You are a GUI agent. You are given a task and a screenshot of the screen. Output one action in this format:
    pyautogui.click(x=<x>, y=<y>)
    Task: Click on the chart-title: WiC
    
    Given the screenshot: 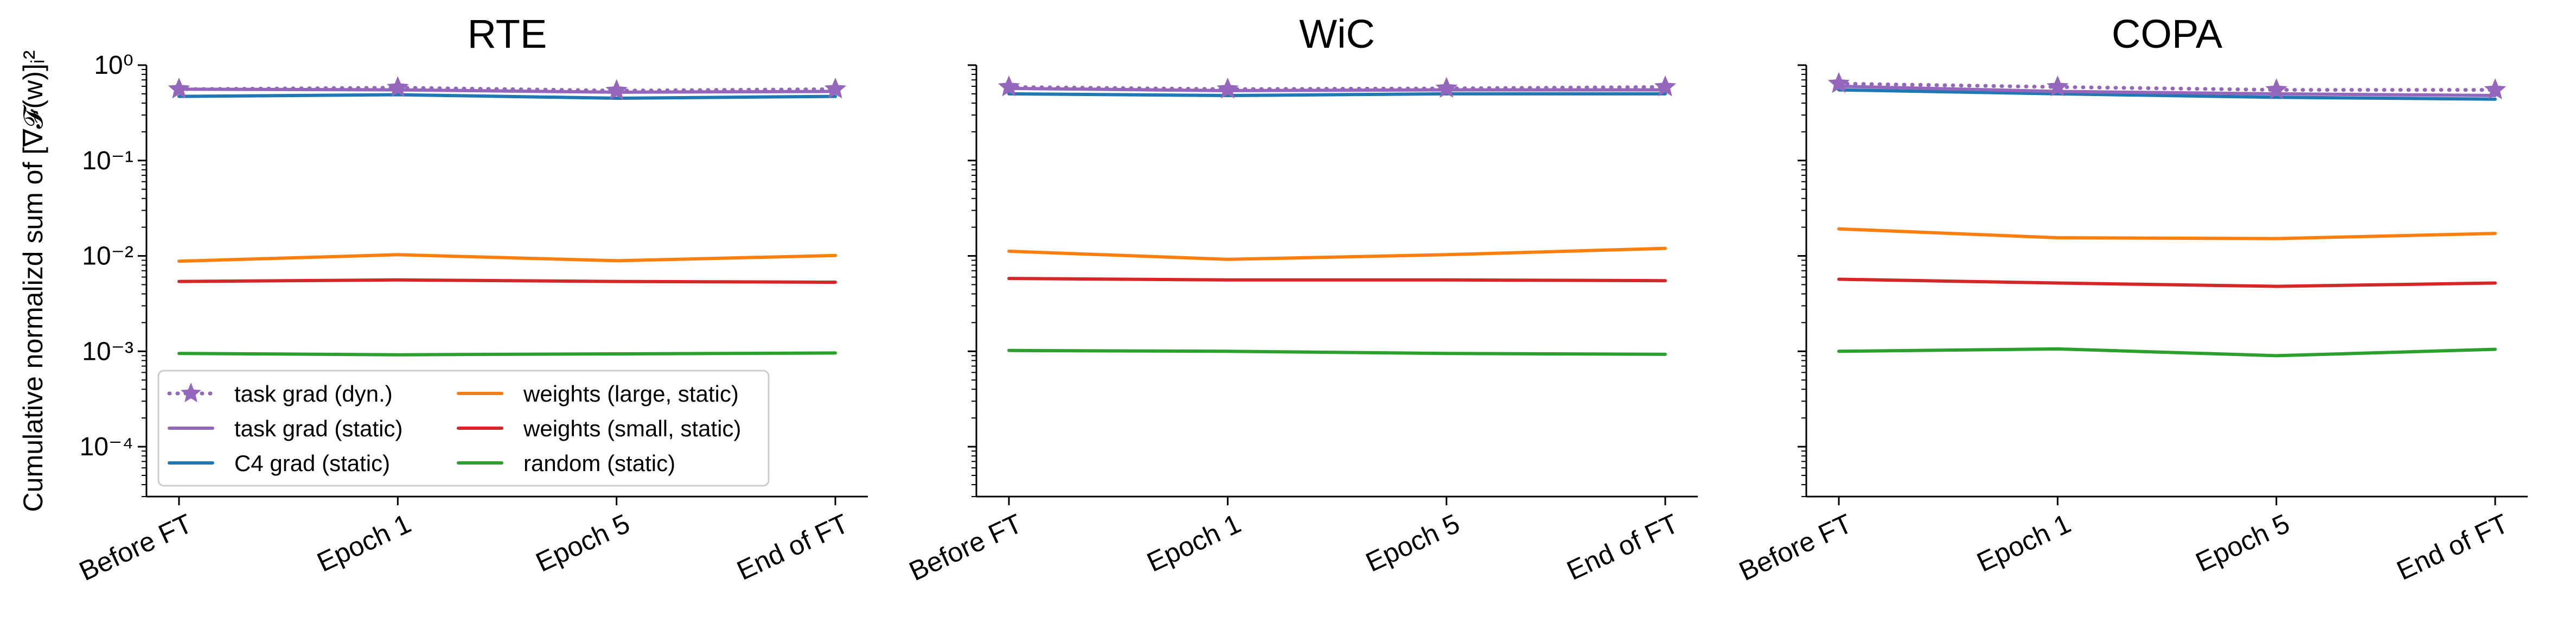 What is the action you would take?
    pyautogui.click(x=1337, y=33)
    